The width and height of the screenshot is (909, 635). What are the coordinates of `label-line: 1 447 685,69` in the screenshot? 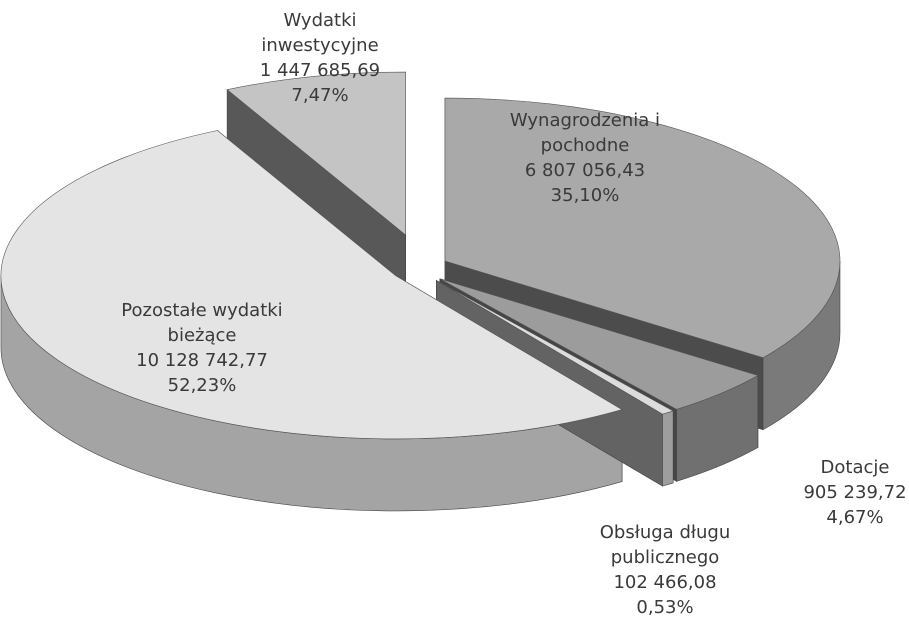 It's located at (320, 70).